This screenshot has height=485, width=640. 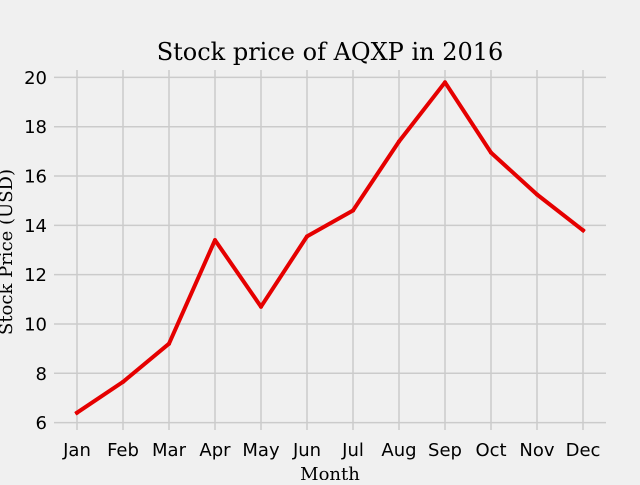 What do you see at coordinates (398, 450) in the screenshot?
I see `x-tick-label: Aug` at bounding box center [398, 450].